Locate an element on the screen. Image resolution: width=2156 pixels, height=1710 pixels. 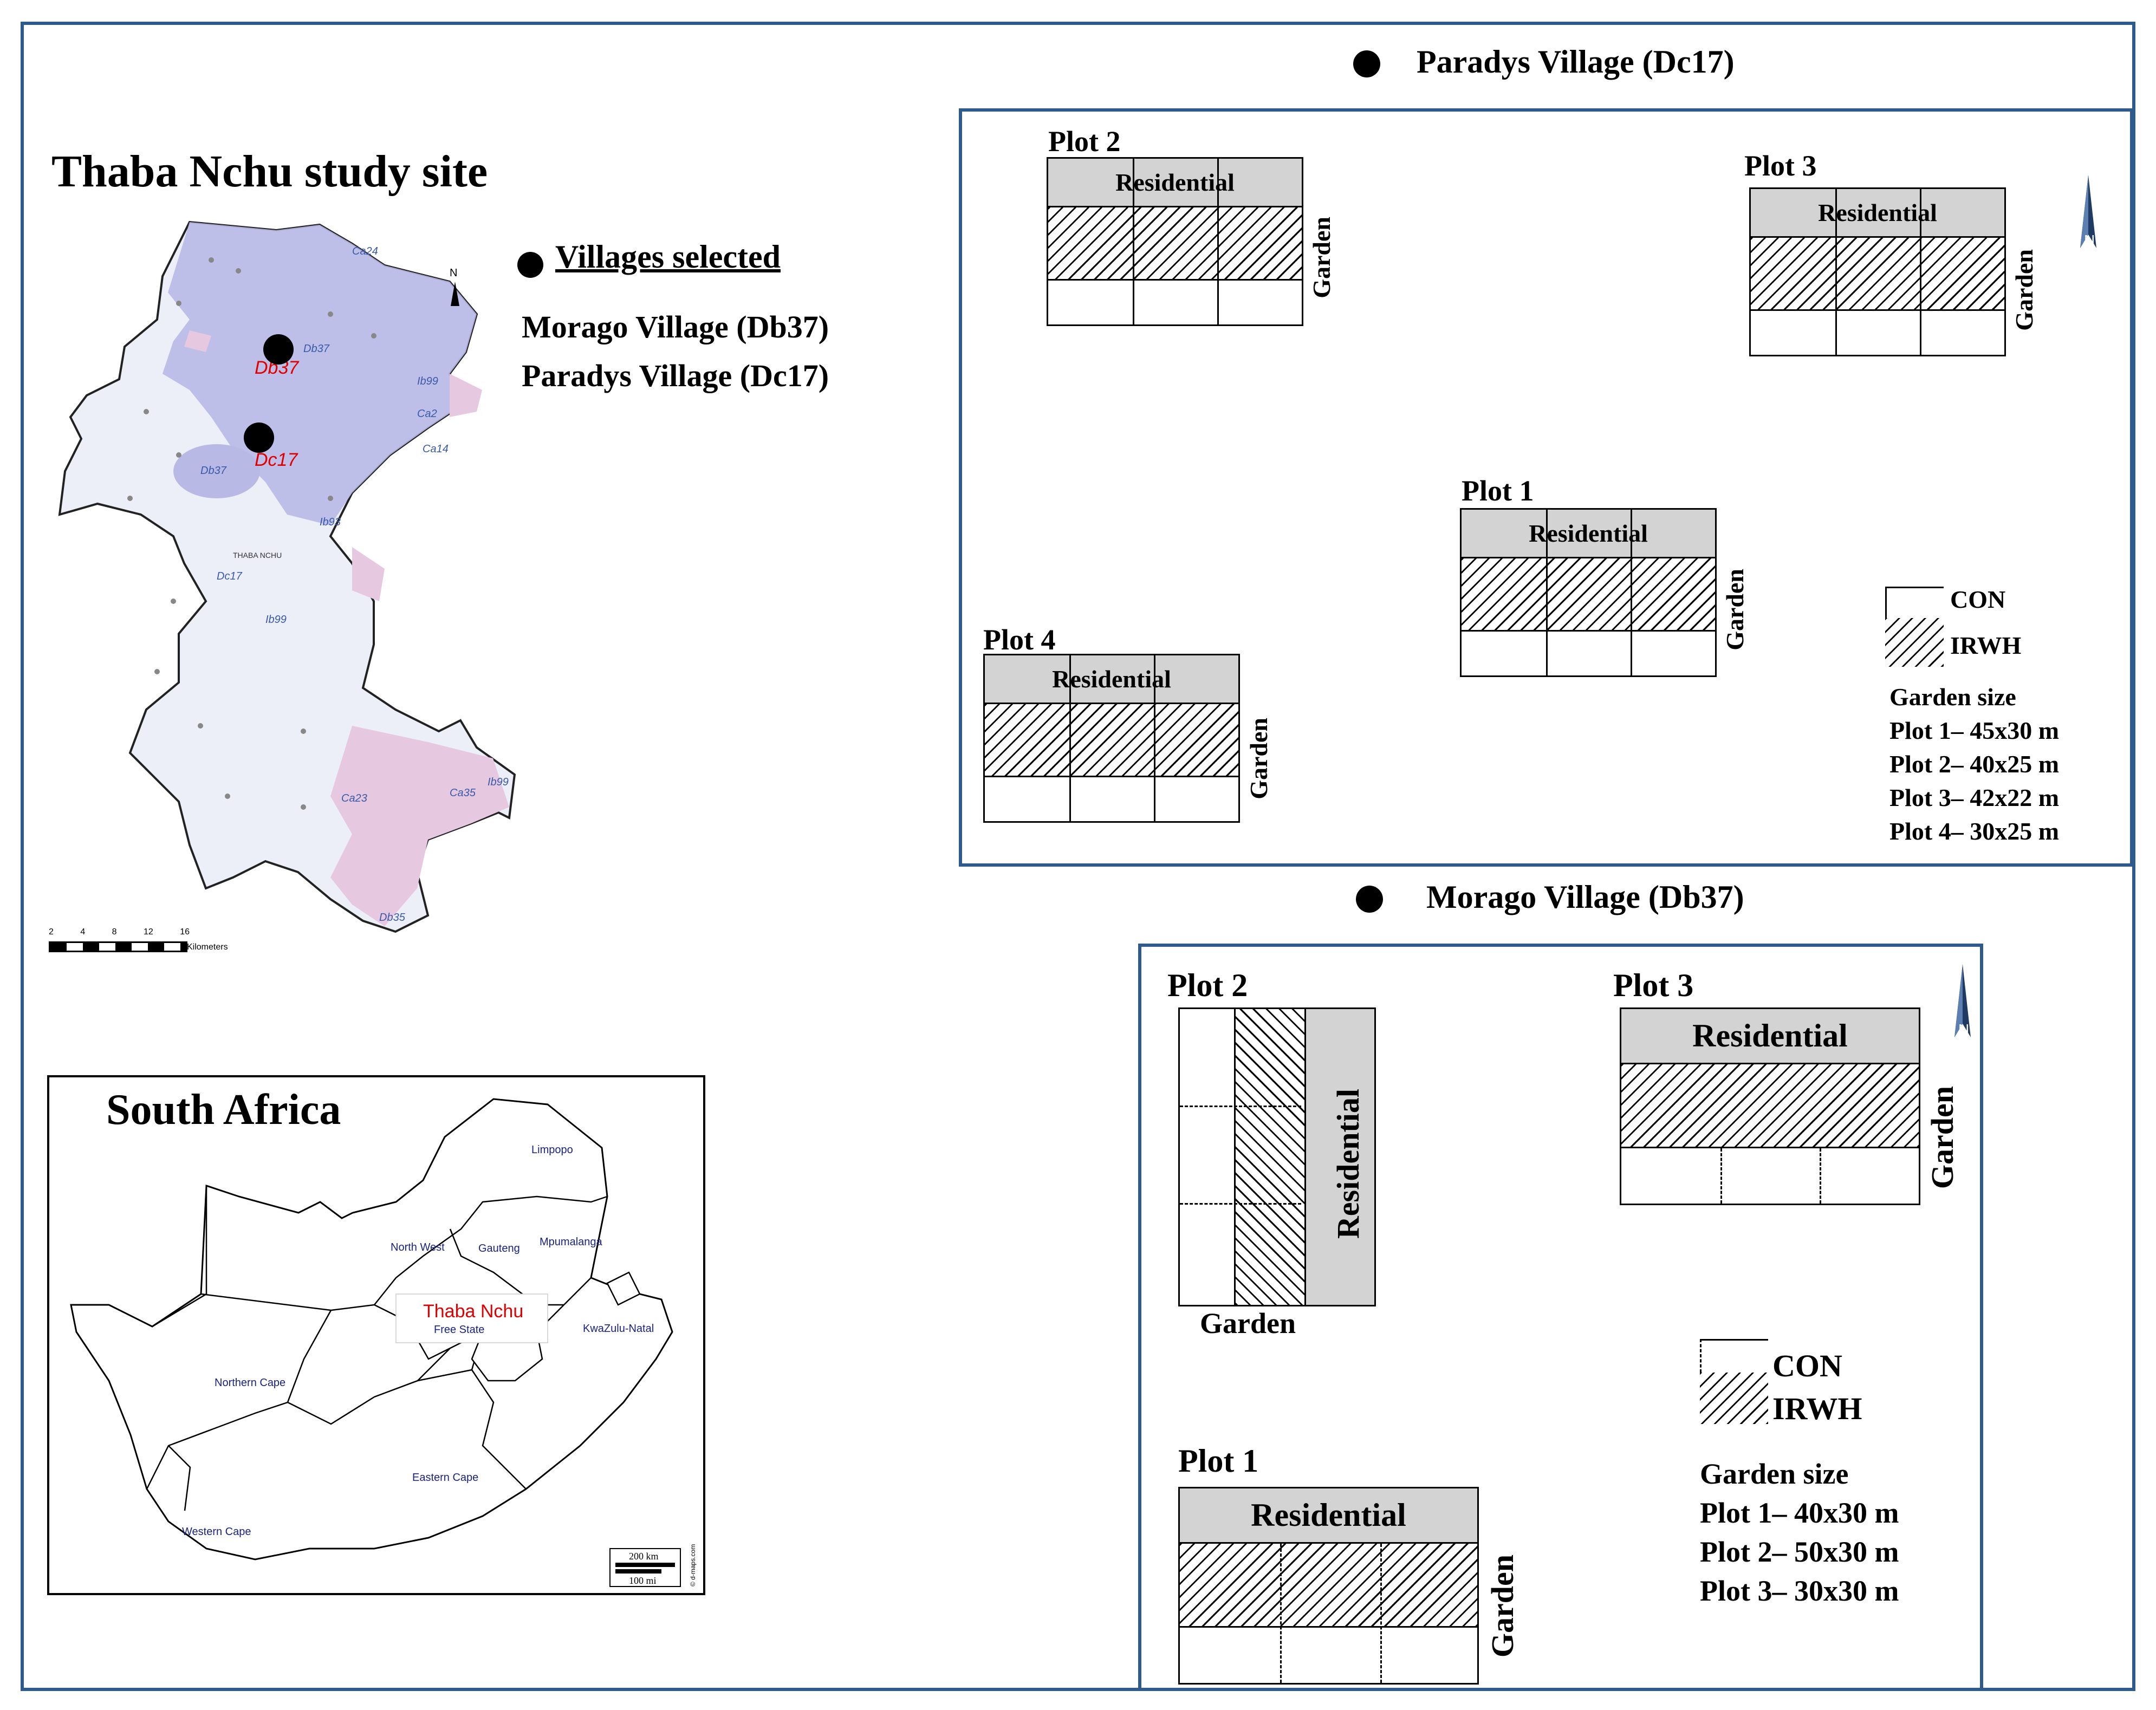
province-label: KwaZulu-Natal is located at coordinates (619, 1329).